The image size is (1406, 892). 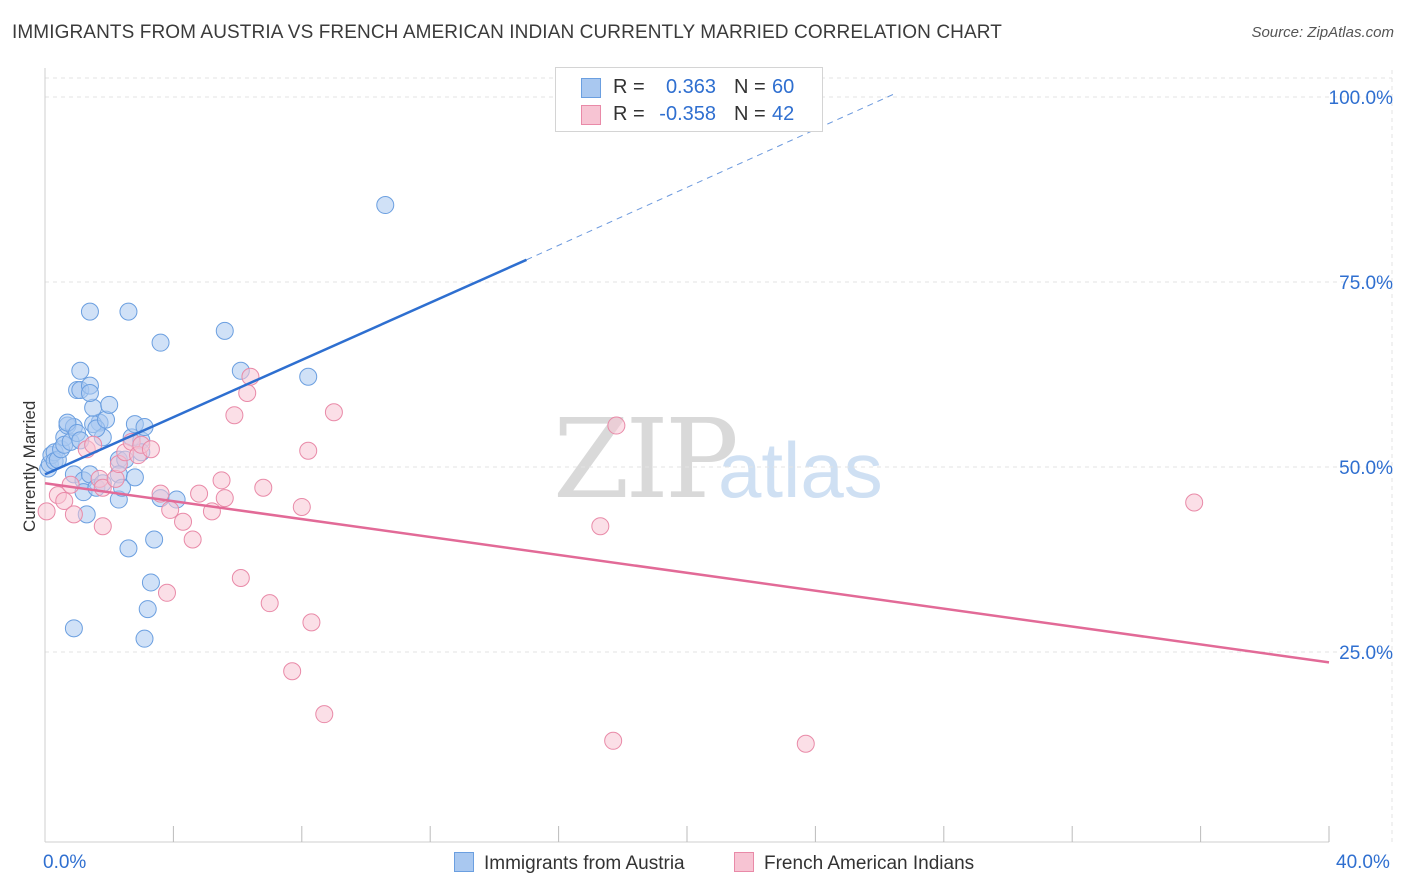 What do you see at coordinates (800, 470) in the screenshot?
I see `watermark-atlas: atlas` at bounding box center [800, 470].